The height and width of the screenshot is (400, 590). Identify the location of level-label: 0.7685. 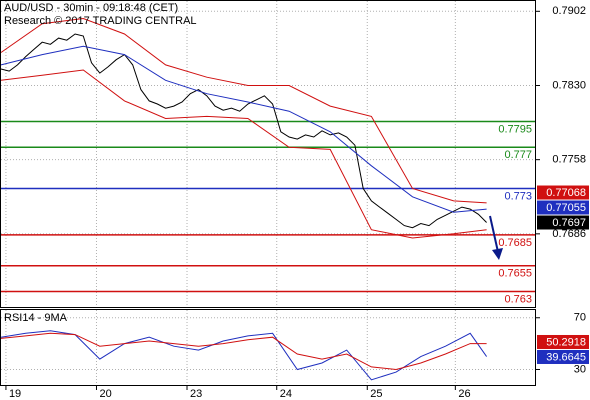
(515, 243).